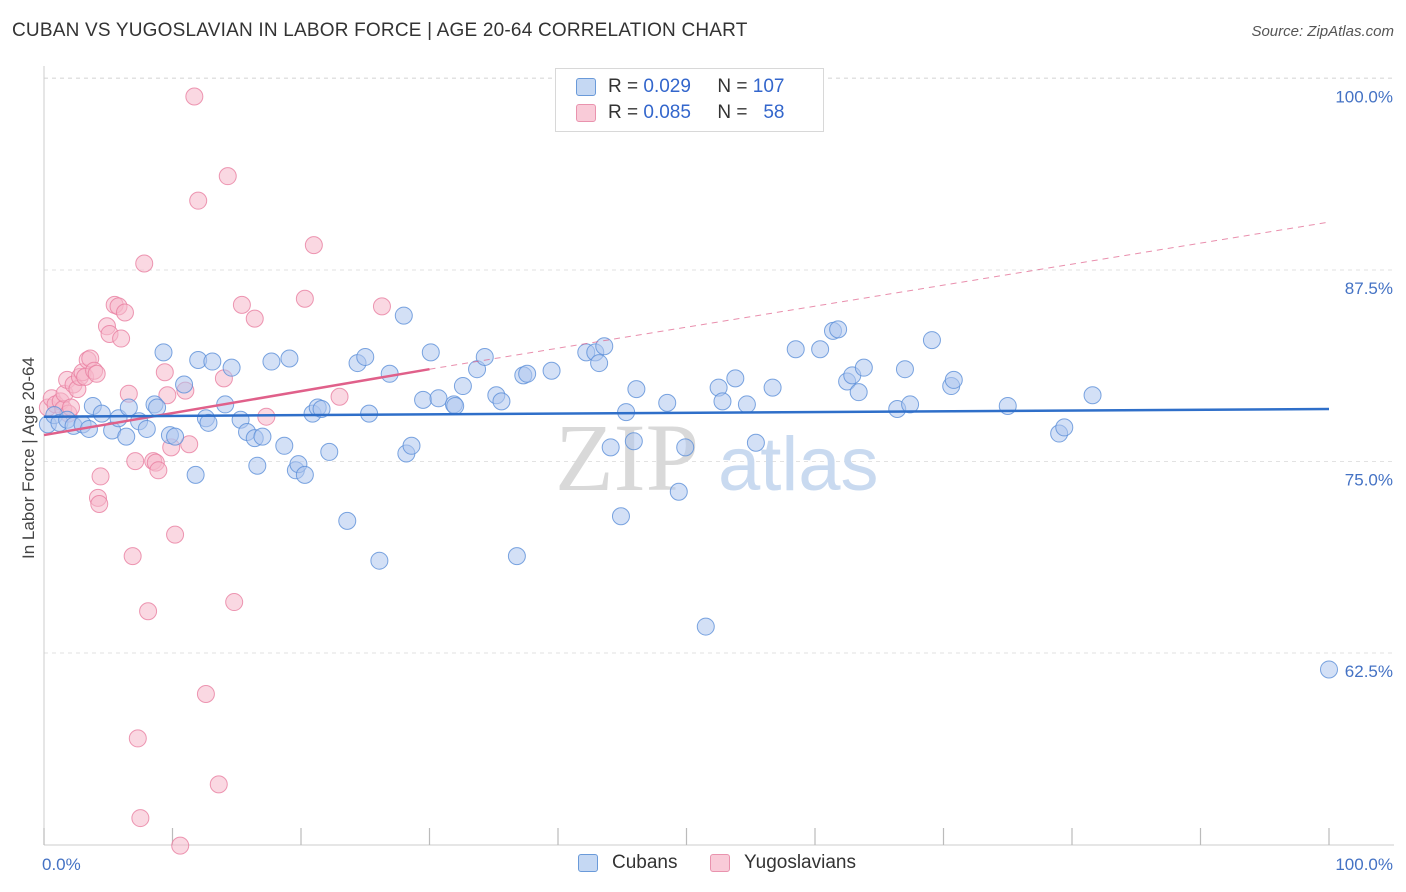 This screenshot has height=892, width=1406. I want to click on cubans-n-value: 107, so click(768, 86).